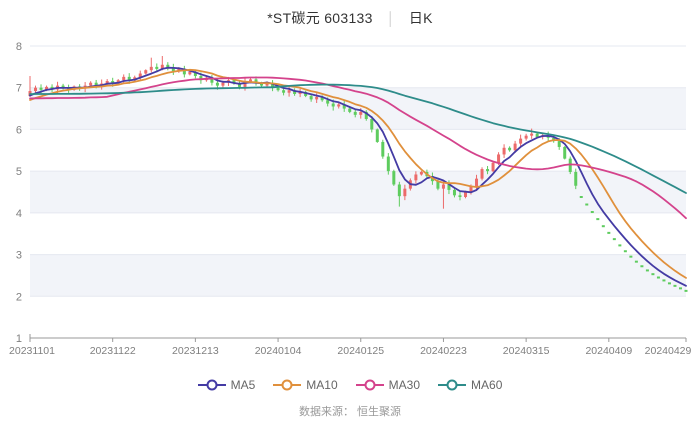 The image size is (700, 426). What do you see at coordinates (320, 18) in the screenshot?
I see `stock-title: *ST碳元 603133` at bounding box center [320, 18].